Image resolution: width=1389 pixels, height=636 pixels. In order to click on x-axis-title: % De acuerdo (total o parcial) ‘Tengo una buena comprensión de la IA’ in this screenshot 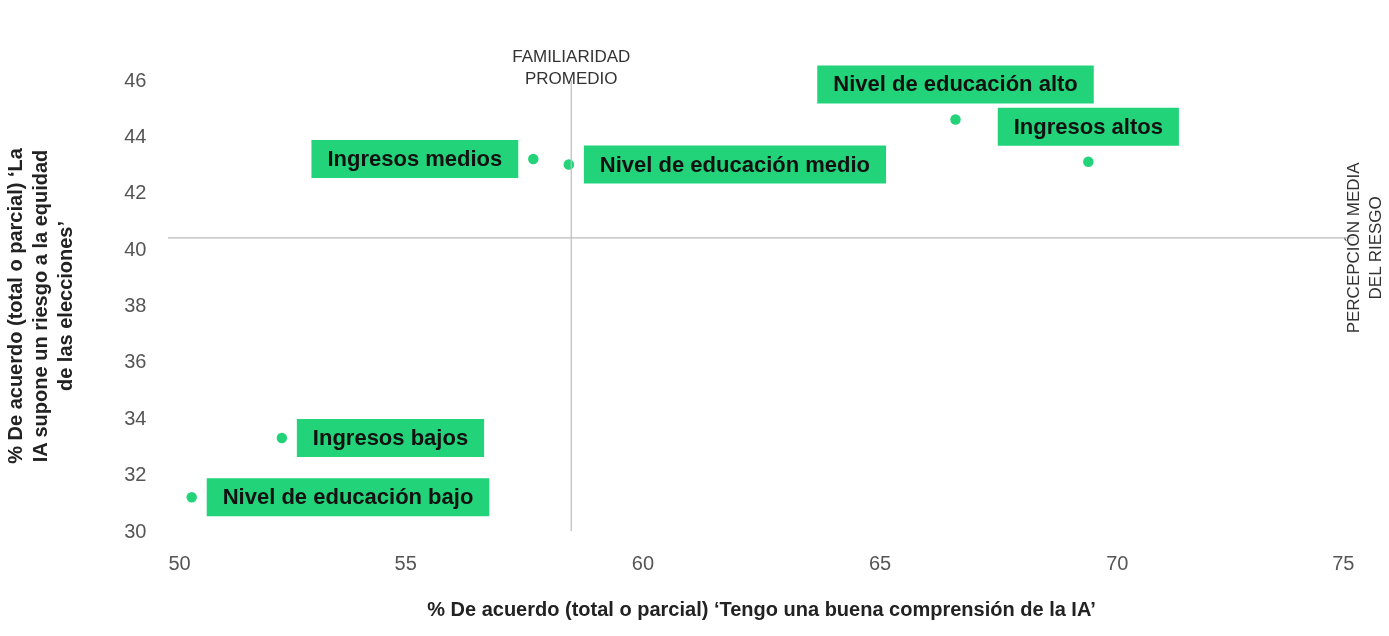, I will do `click(761, 608)`.